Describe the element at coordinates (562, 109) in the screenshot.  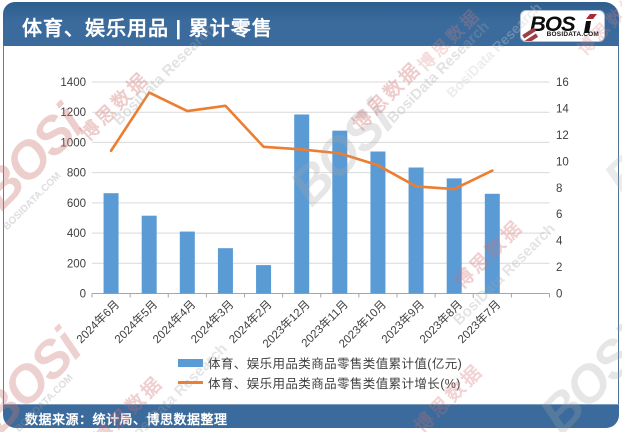
I see `right-axis-tick-label: 14` at that location.